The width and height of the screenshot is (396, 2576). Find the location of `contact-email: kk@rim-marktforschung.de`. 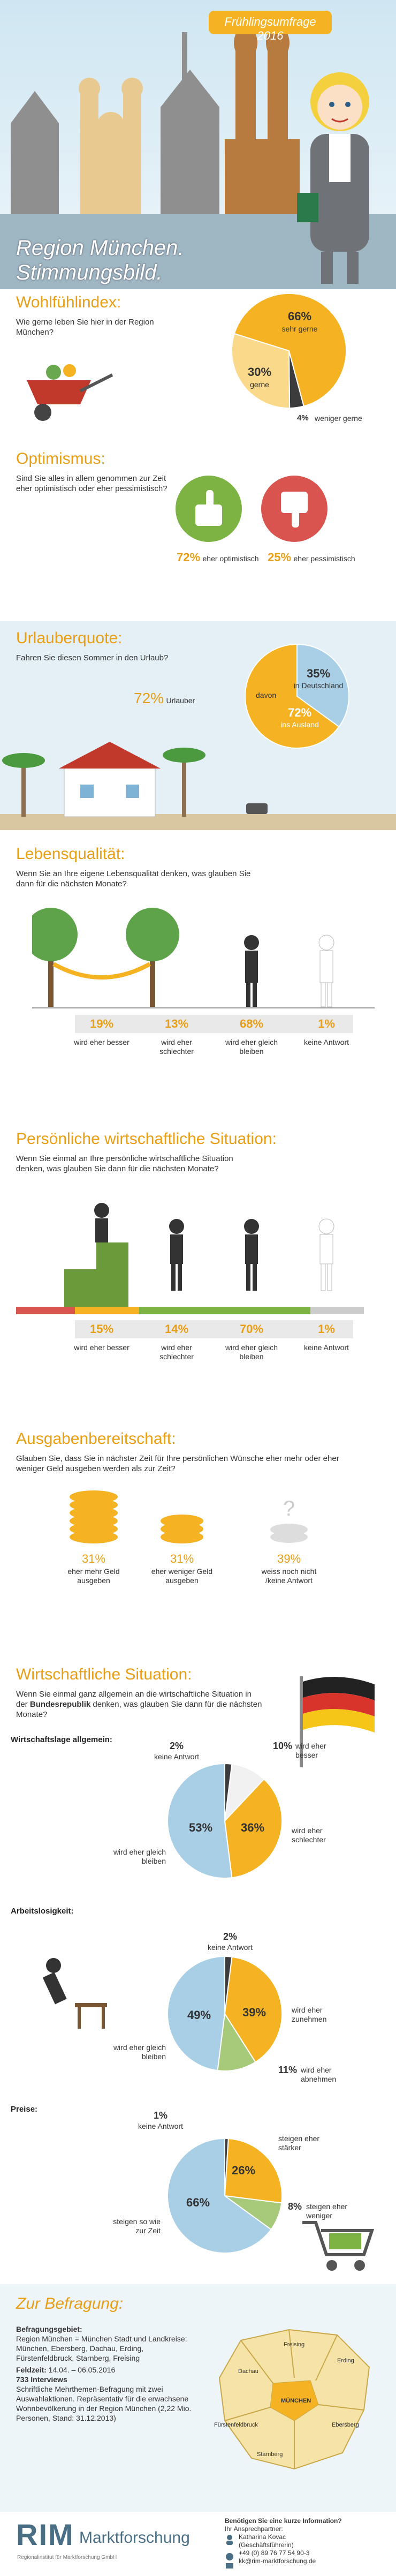

contact-email: kk@rim-marktforschung.de is located at coordinates (277, 2561).